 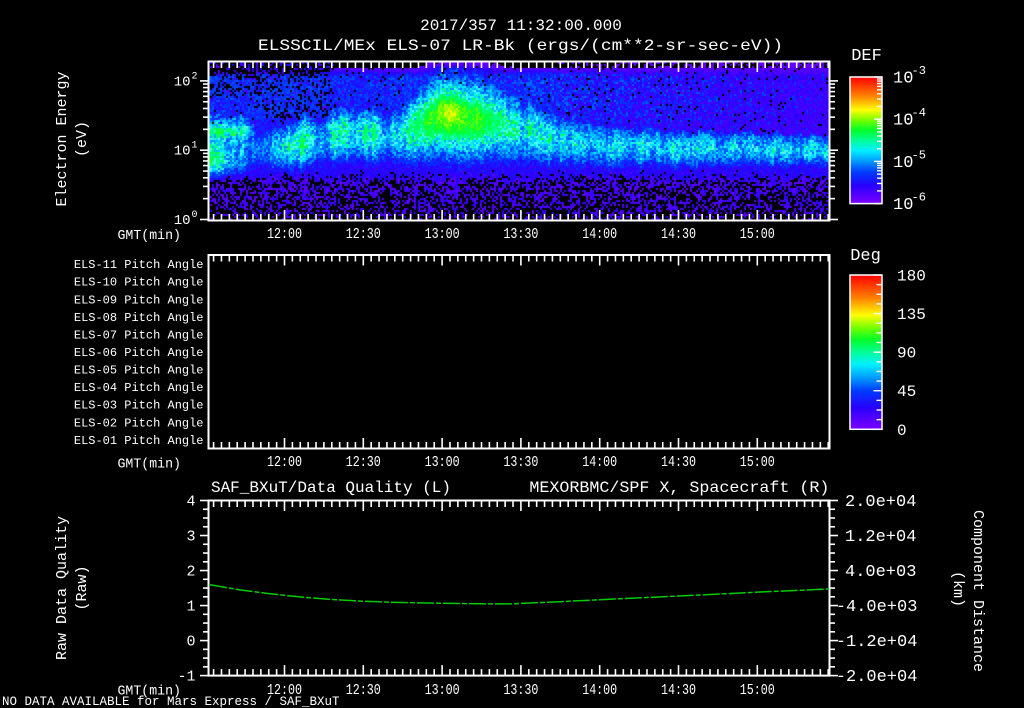 I want to click on svg-text: (Raw), so click(x=82, y=587).